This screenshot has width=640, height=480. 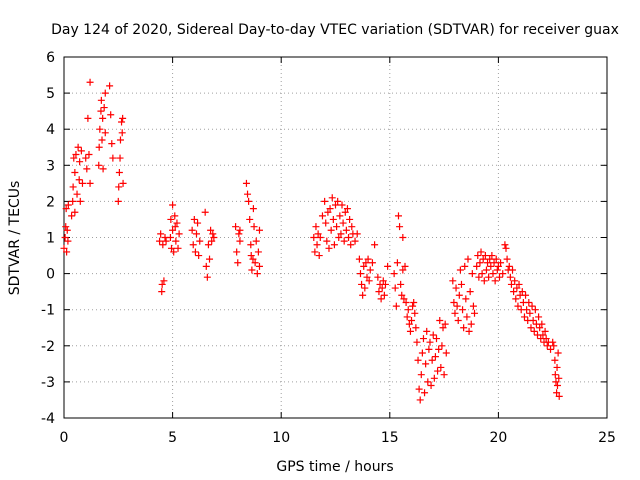 I want to click on y-tick-label: -4, so click(x=48, y=419).